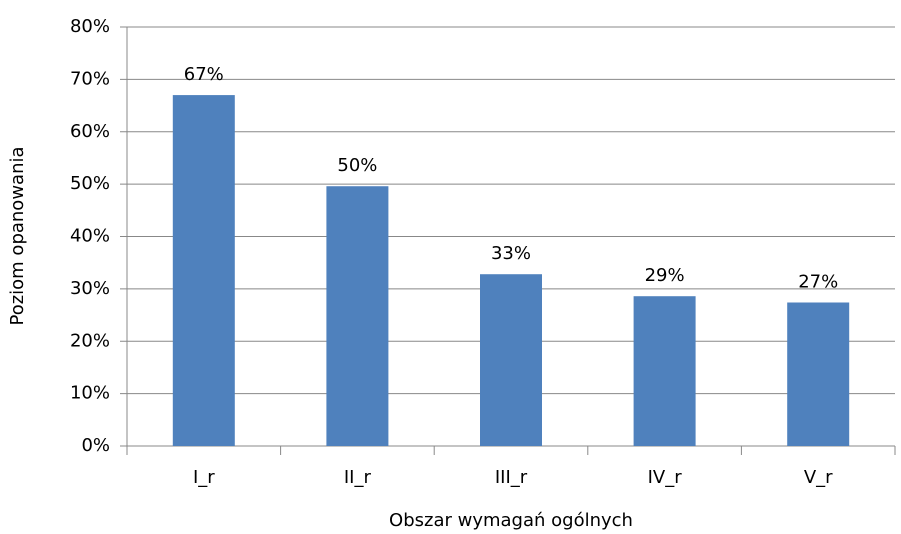 The height and width of the screenshot is (534, 901). What do you see at coordinates (90, 26) in the screenshot?
I see `y-tick-label: 80%` at bounding box center [90, 26].